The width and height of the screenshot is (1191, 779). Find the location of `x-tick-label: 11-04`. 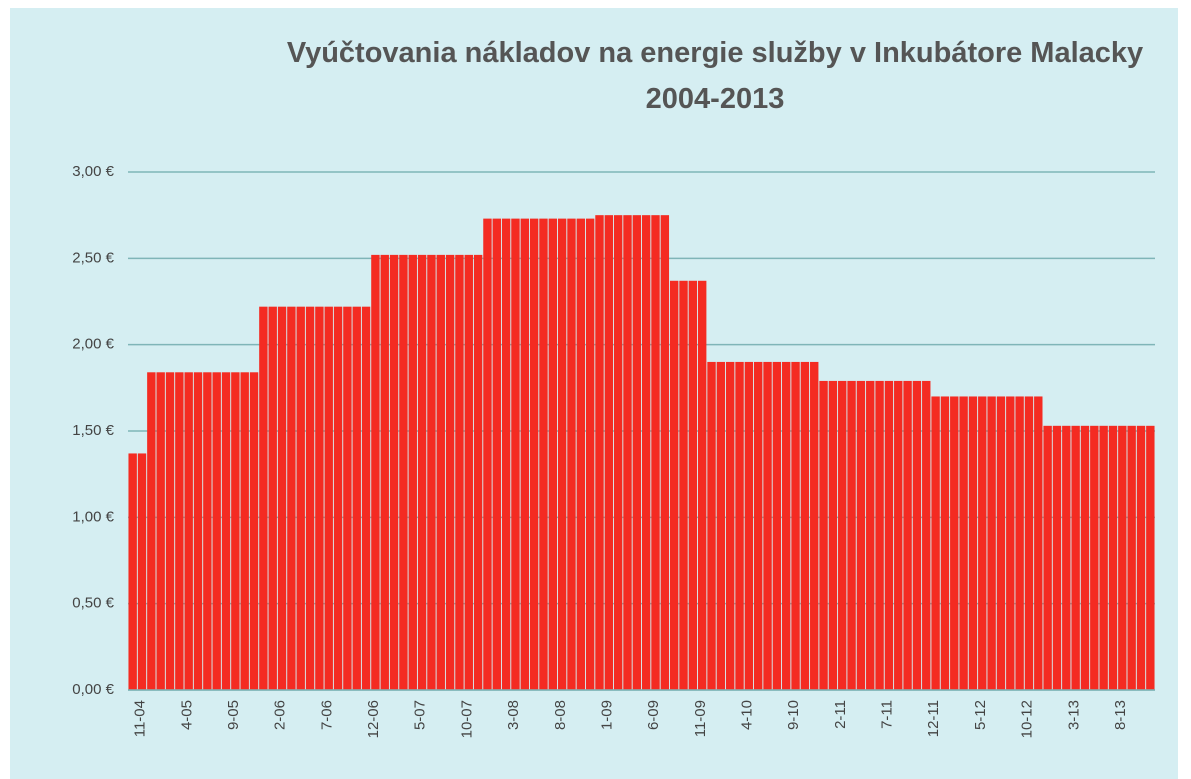

x-tick-label: 11-04 is located at coordinates (140, 718).